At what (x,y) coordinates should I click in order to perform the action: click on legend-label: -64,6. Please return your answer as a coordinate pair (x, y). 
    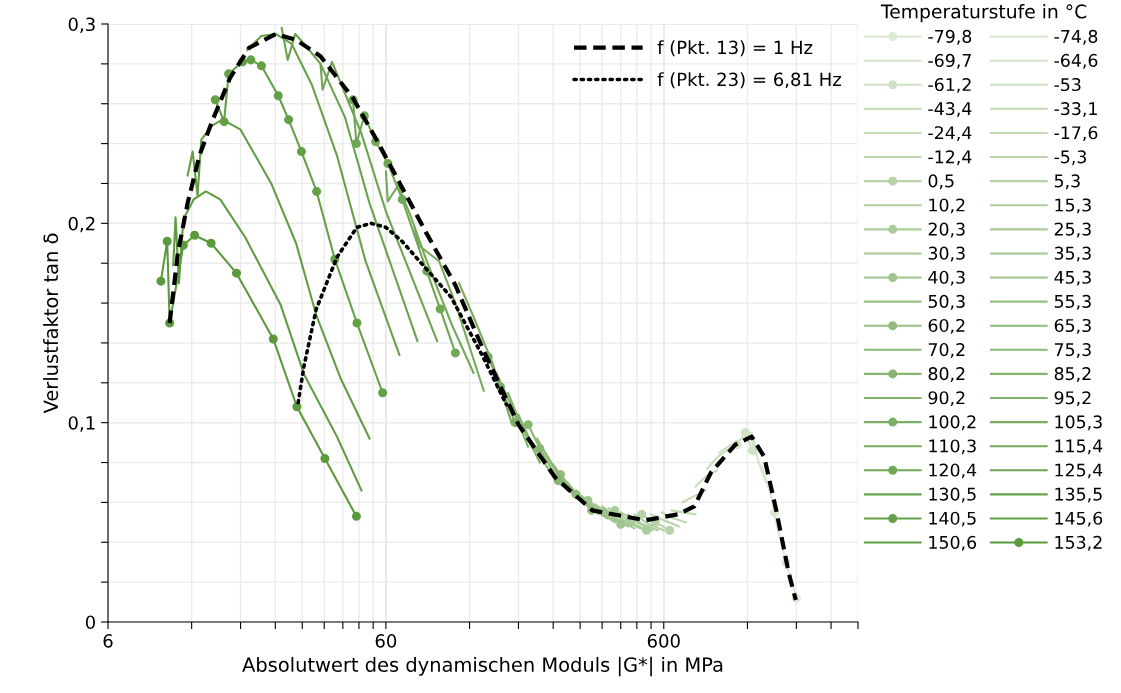
    Looking at the image, I should click on (1076, 61).